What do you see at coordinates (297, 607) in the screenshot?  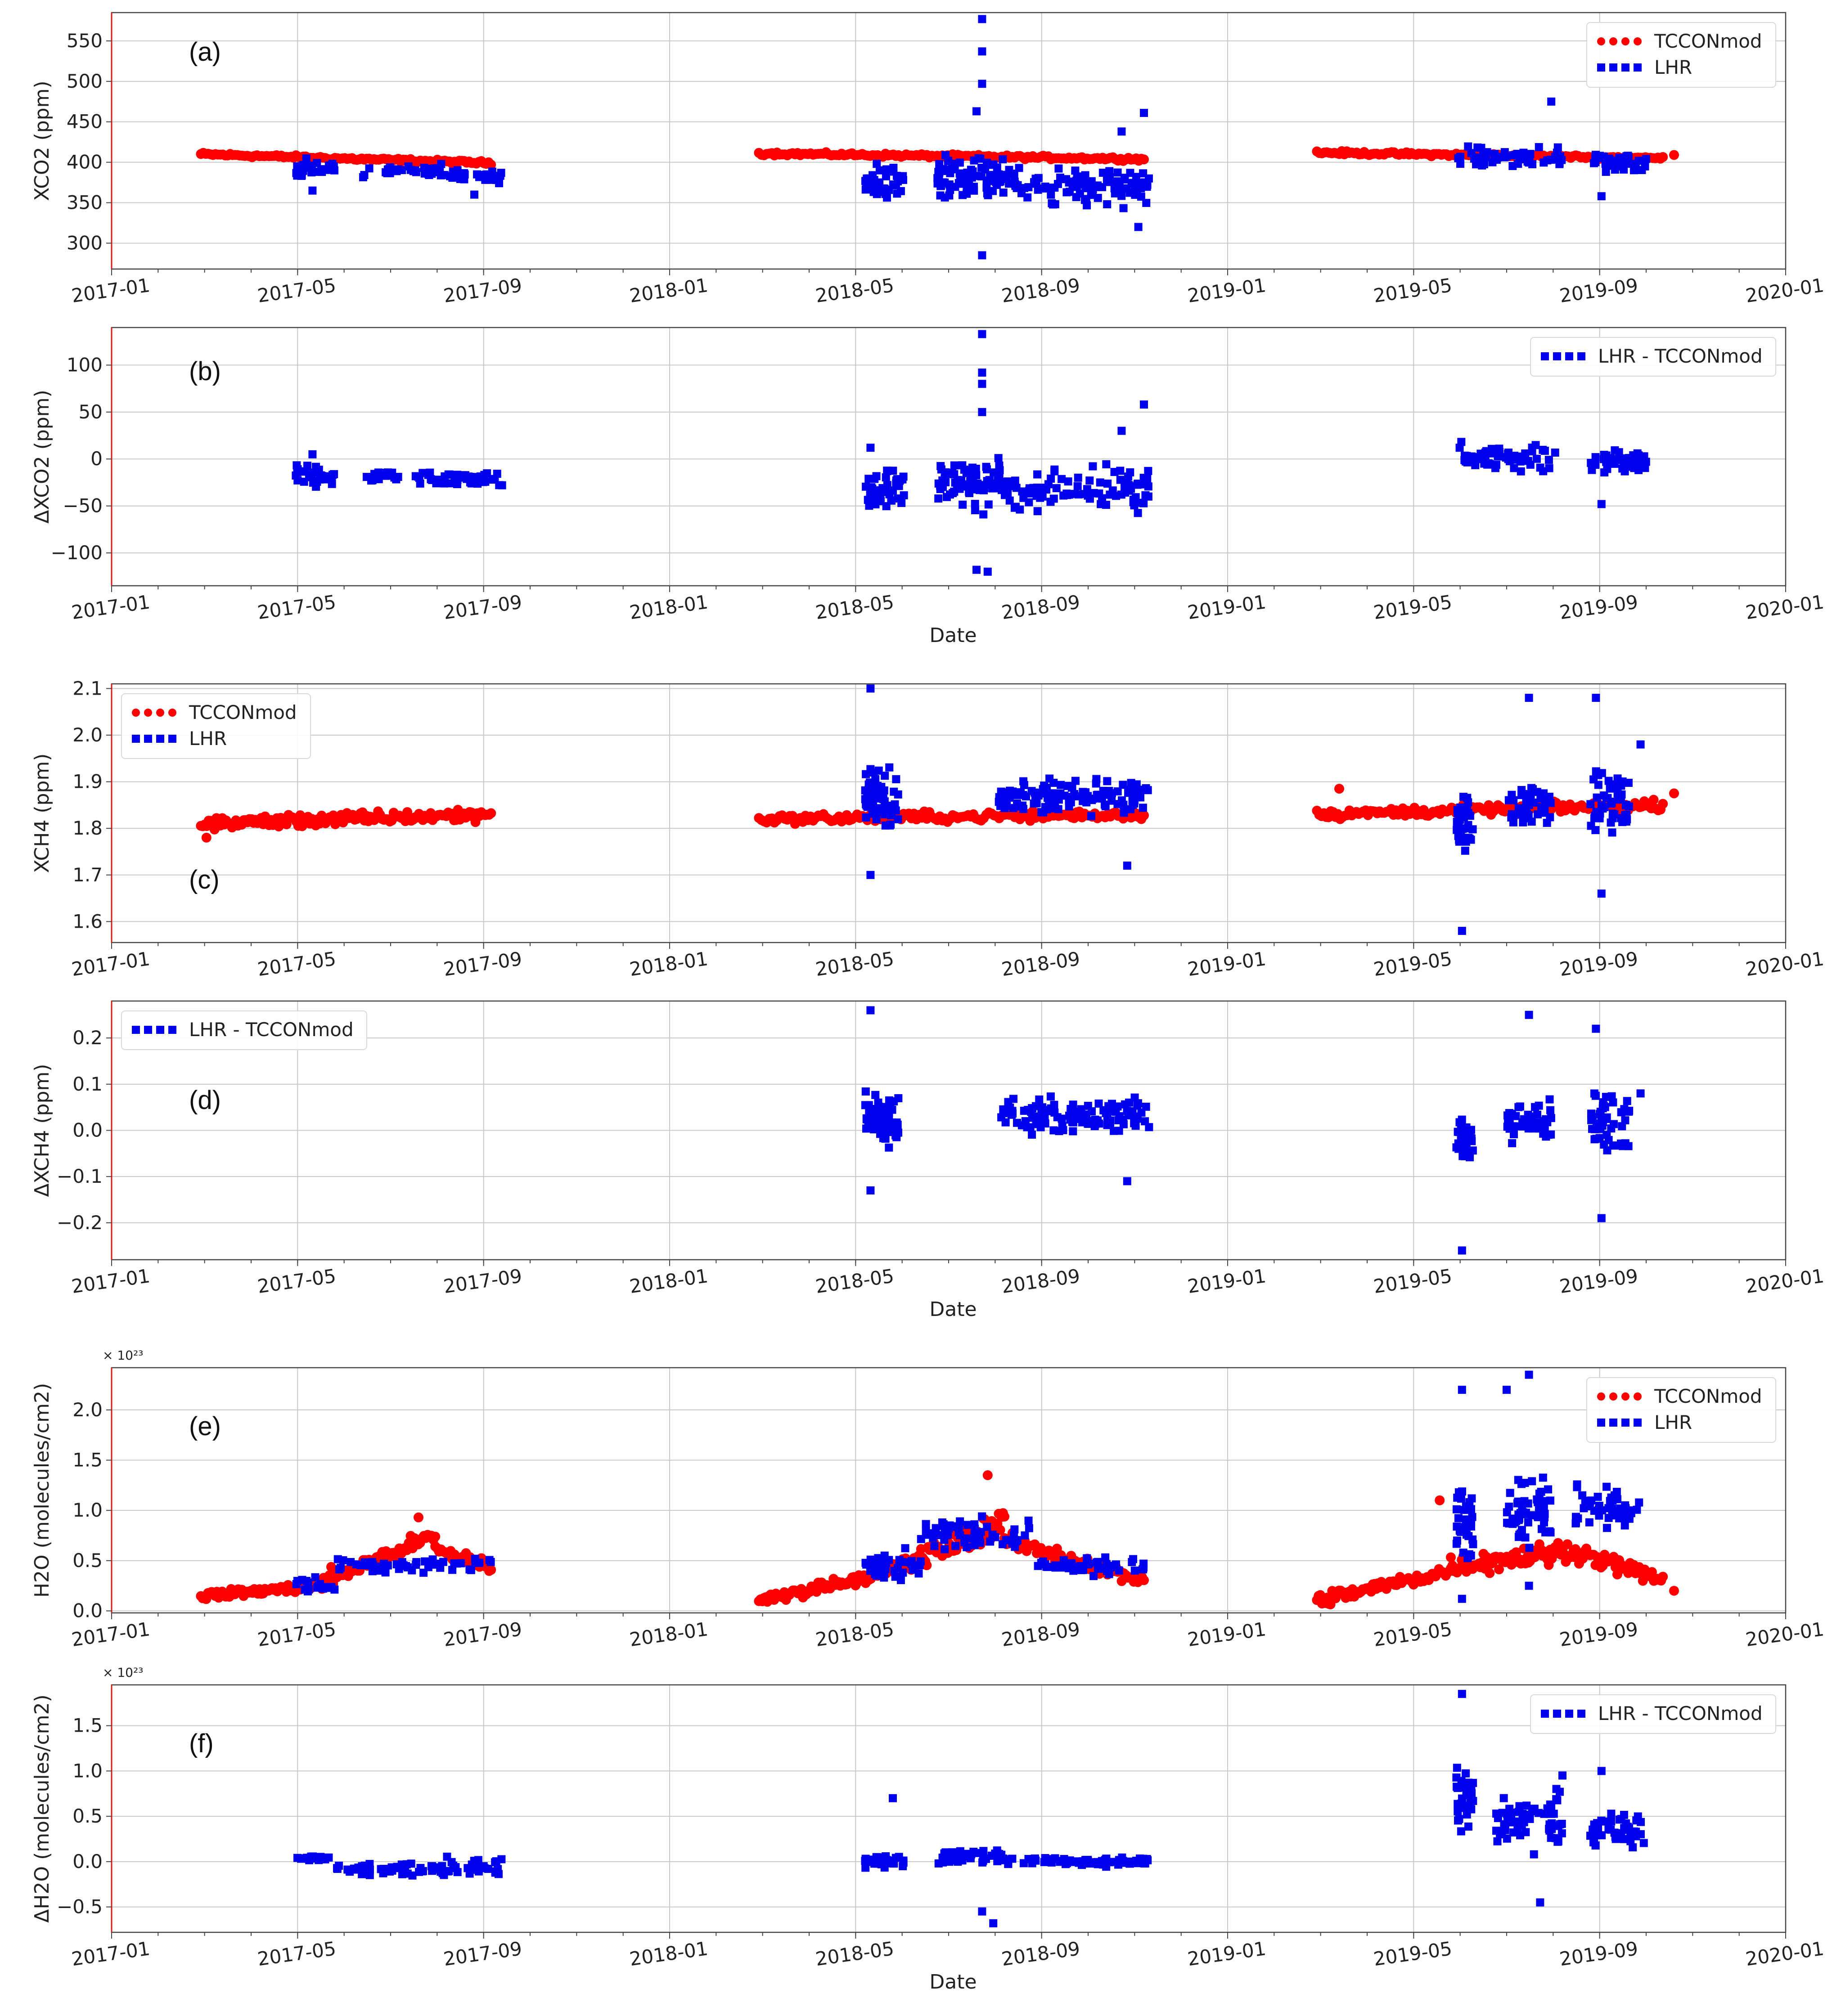 I see `x-tick-label: 2017-05` at bounding box center [297, 607].